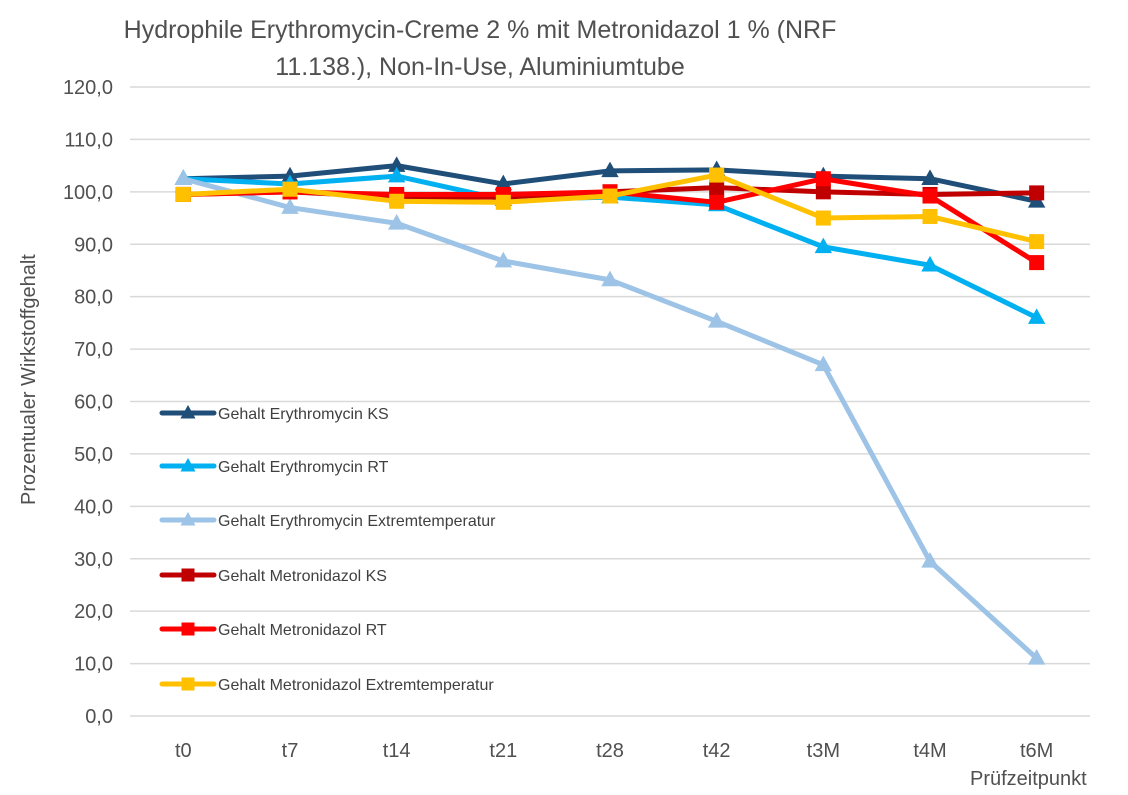  Describe the element at coordinates (88, 88) in the screenshot. I see `y-tick-label: 120,0` at that location.